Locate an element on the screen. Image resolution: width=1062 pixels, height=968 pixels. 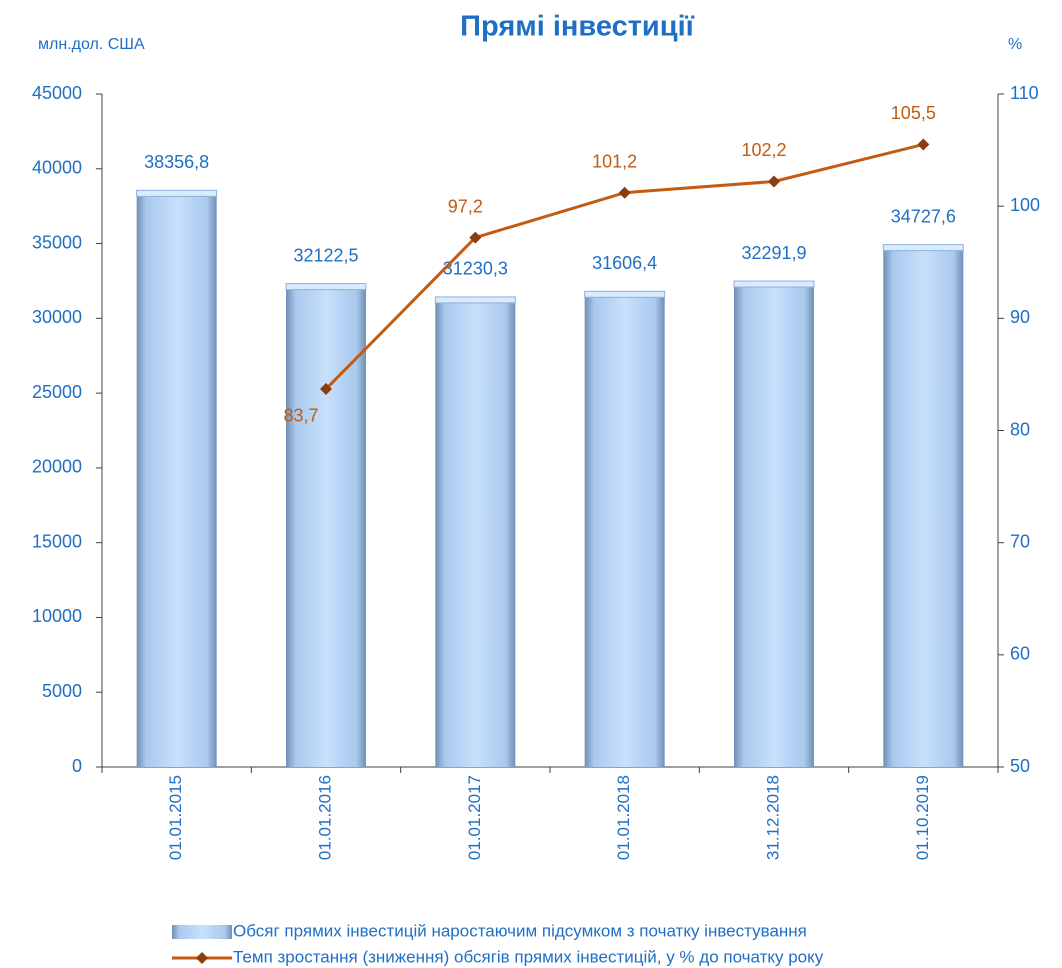
line-value-label: 83,7 is located at coordinates (300, 416).